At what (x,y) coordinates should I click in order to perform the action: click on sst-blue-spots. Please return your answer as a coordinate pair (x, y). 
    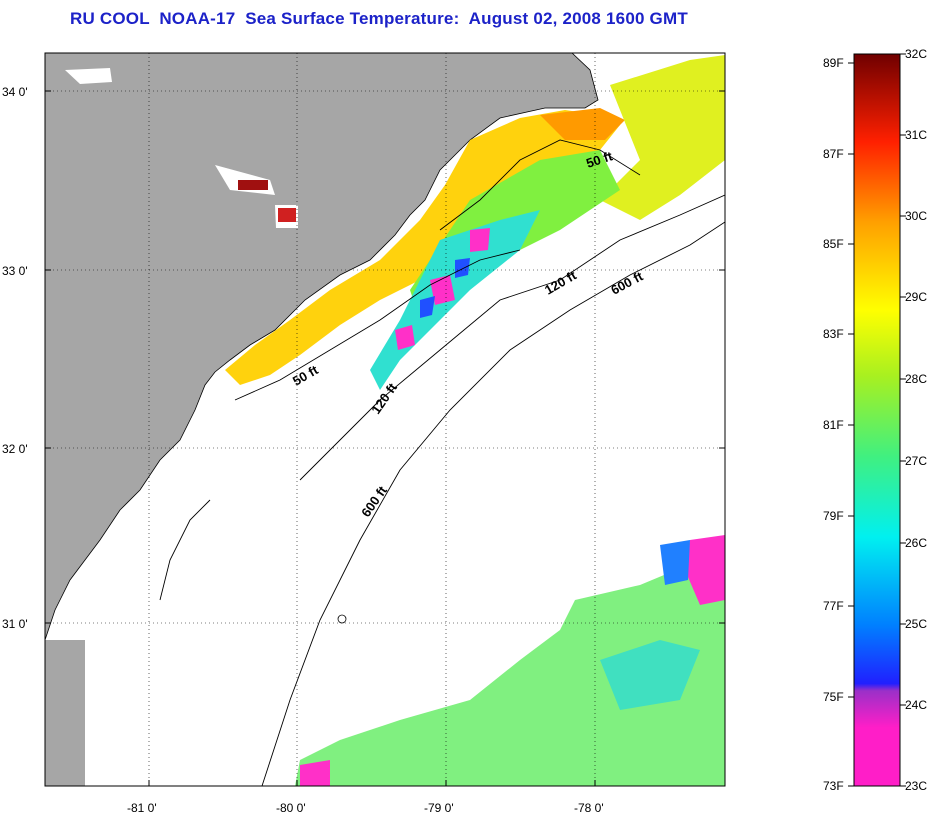
    Looking at the image, I should click on (445, 288).